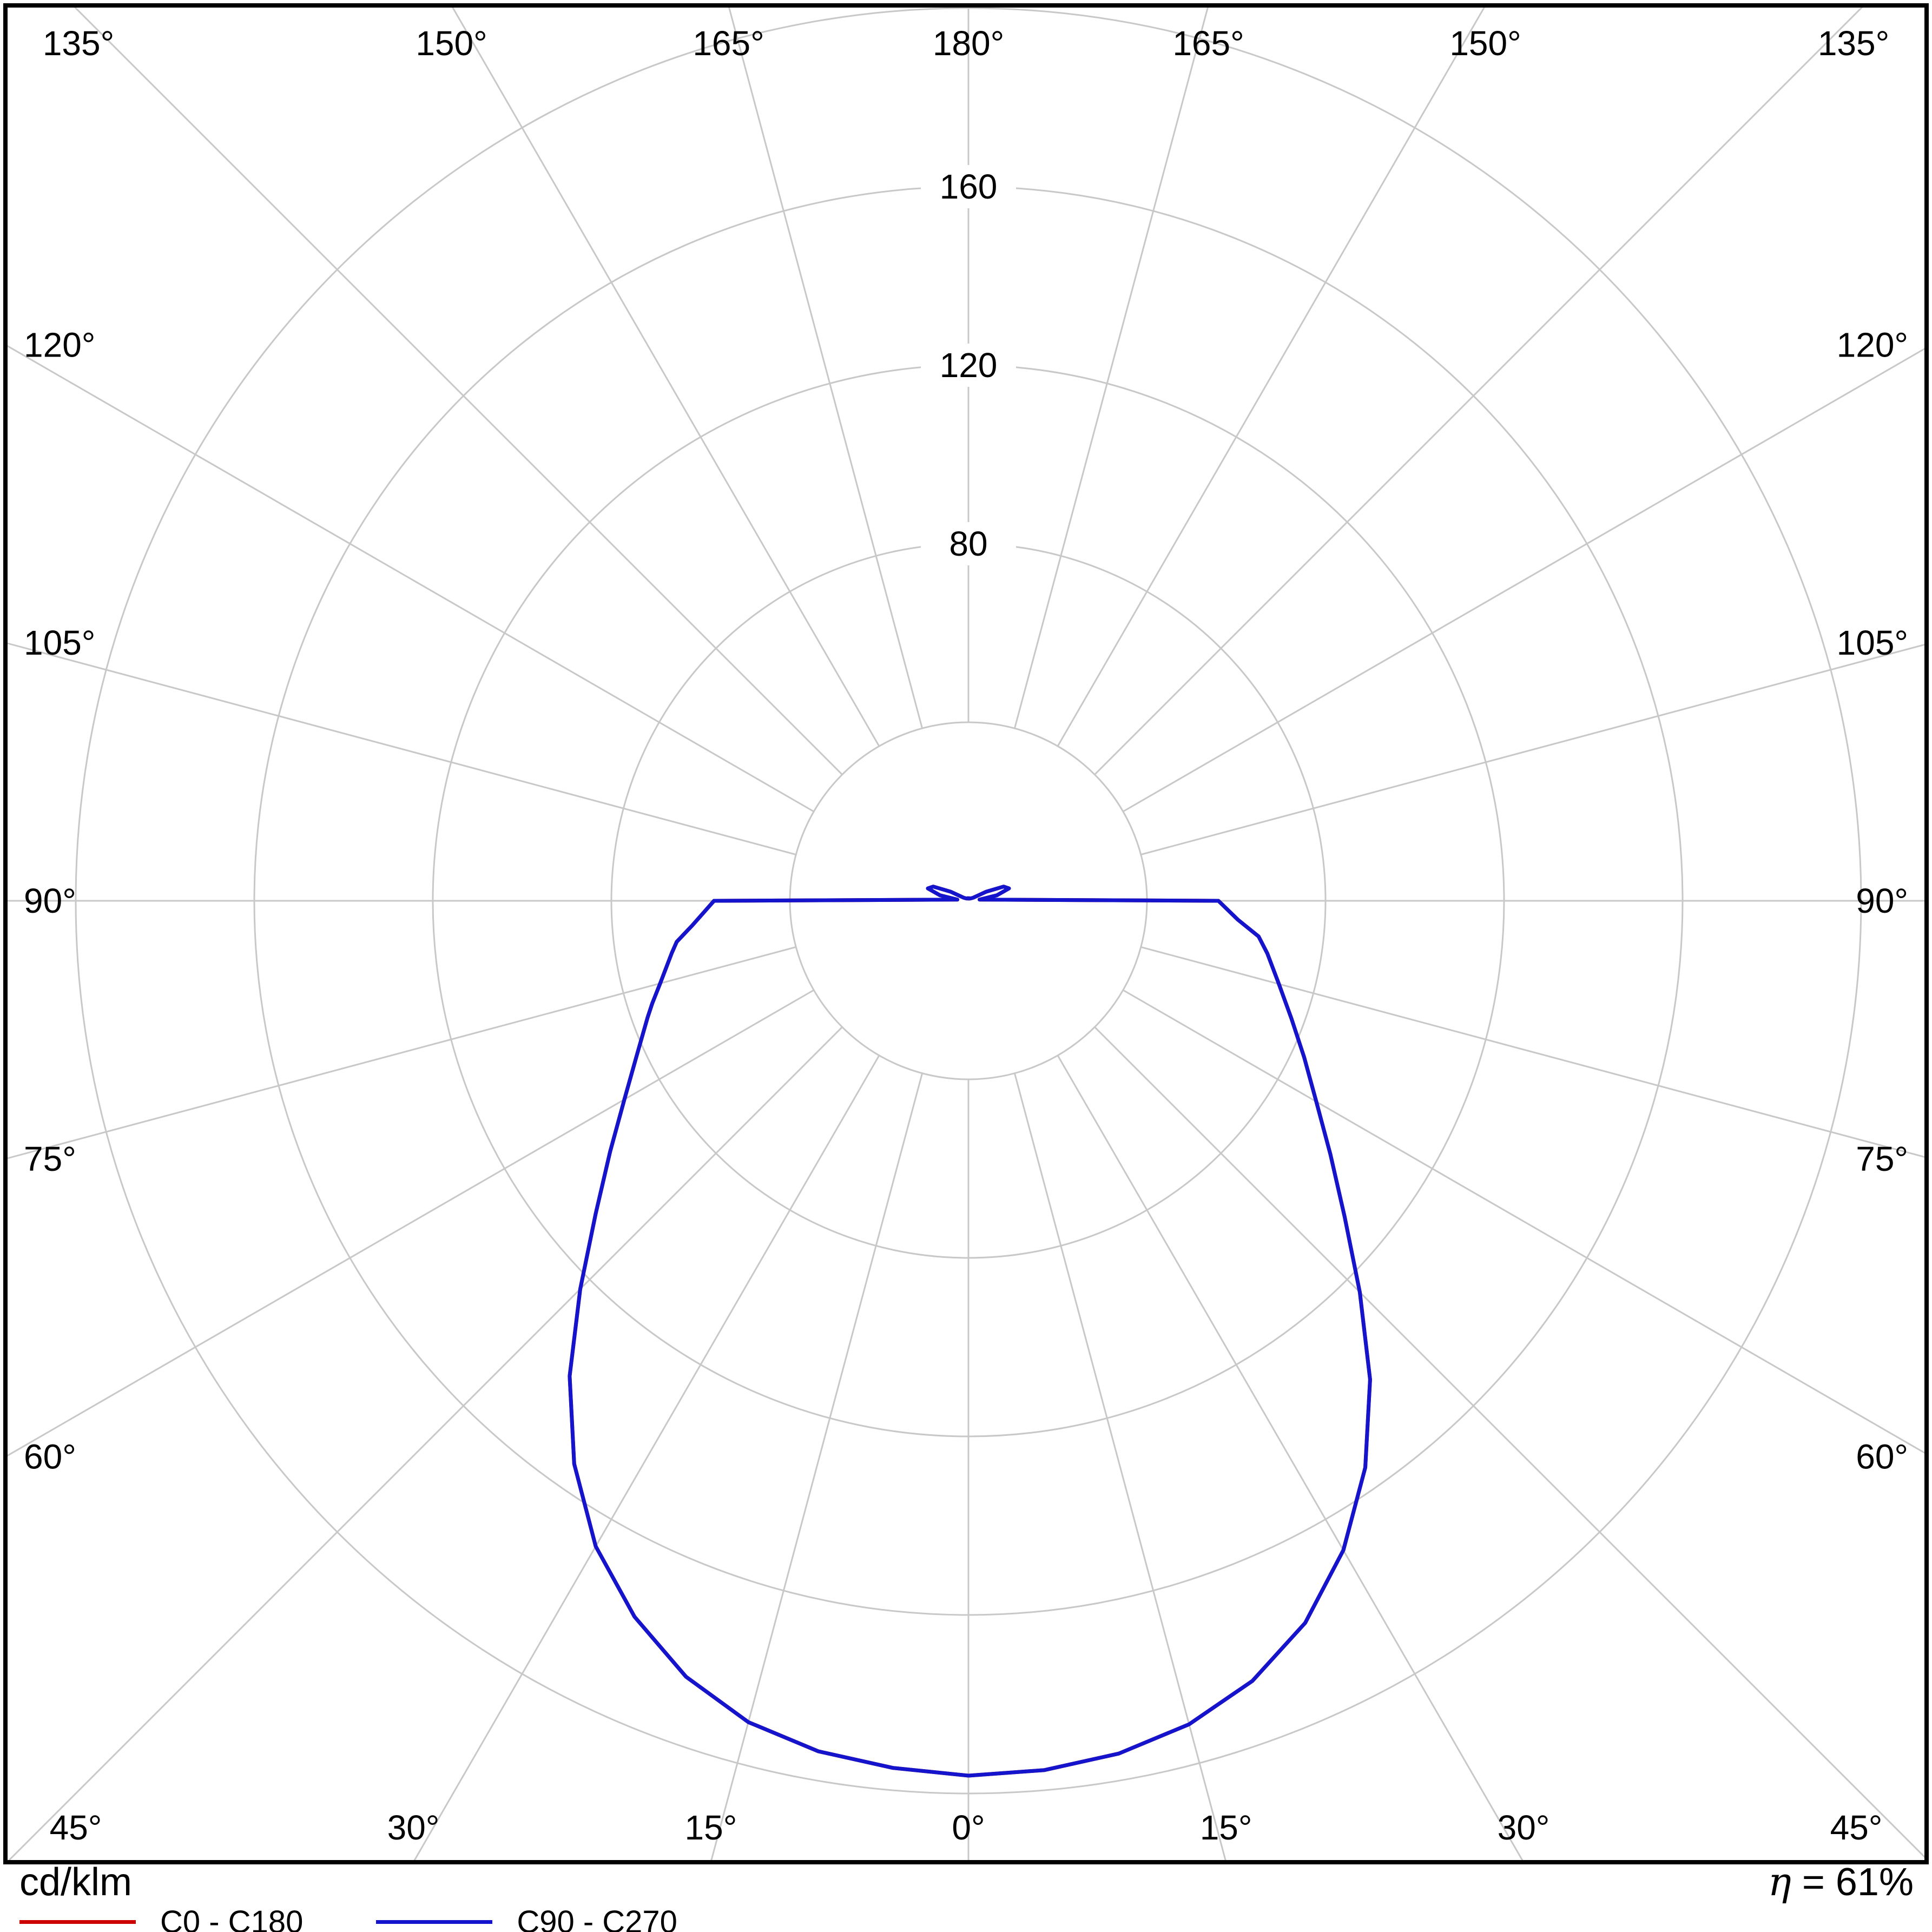 This screenshot has width=1932, height=1932. What do you see at coordinates (232, 1918) in the screenshot?
I see `legend-label-c0-c180: C0 - C180` at bounding box center [232, 1918].